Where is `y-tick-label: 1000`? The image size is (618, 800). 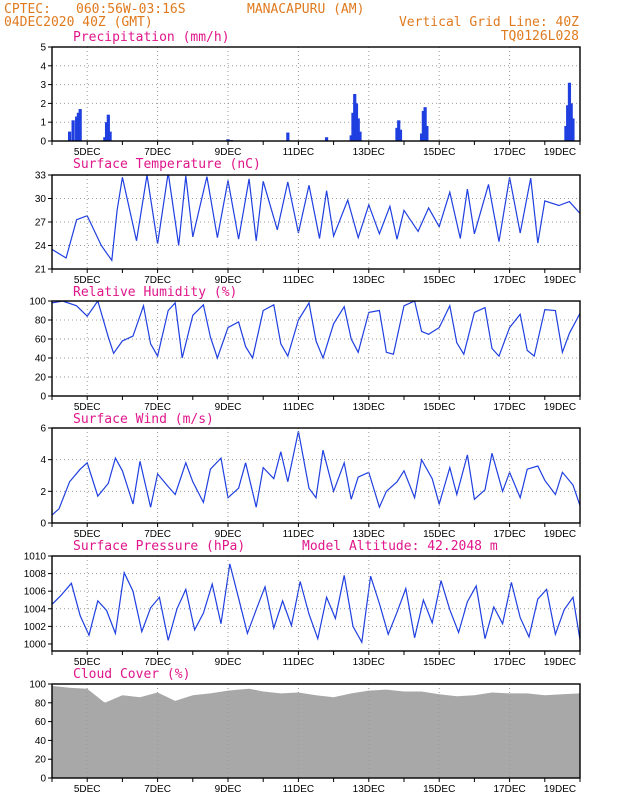
y-tick-label: 1000 is located at coordinates (35, 644).